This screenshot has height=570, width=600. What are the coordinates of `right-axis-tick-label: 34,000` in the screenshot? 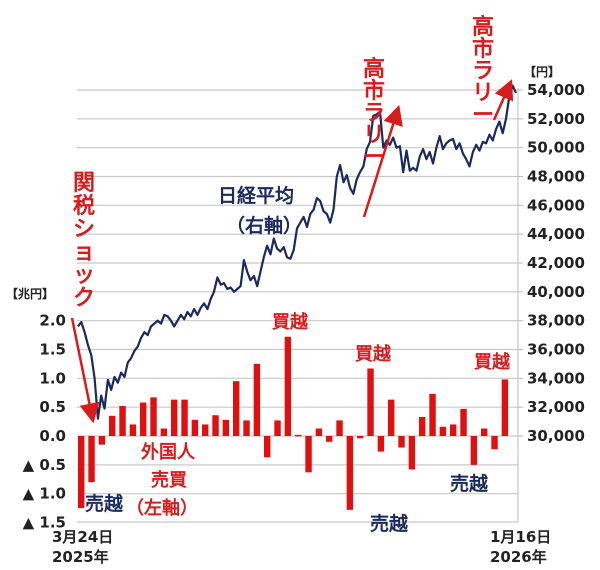 It's located at (556, 378).